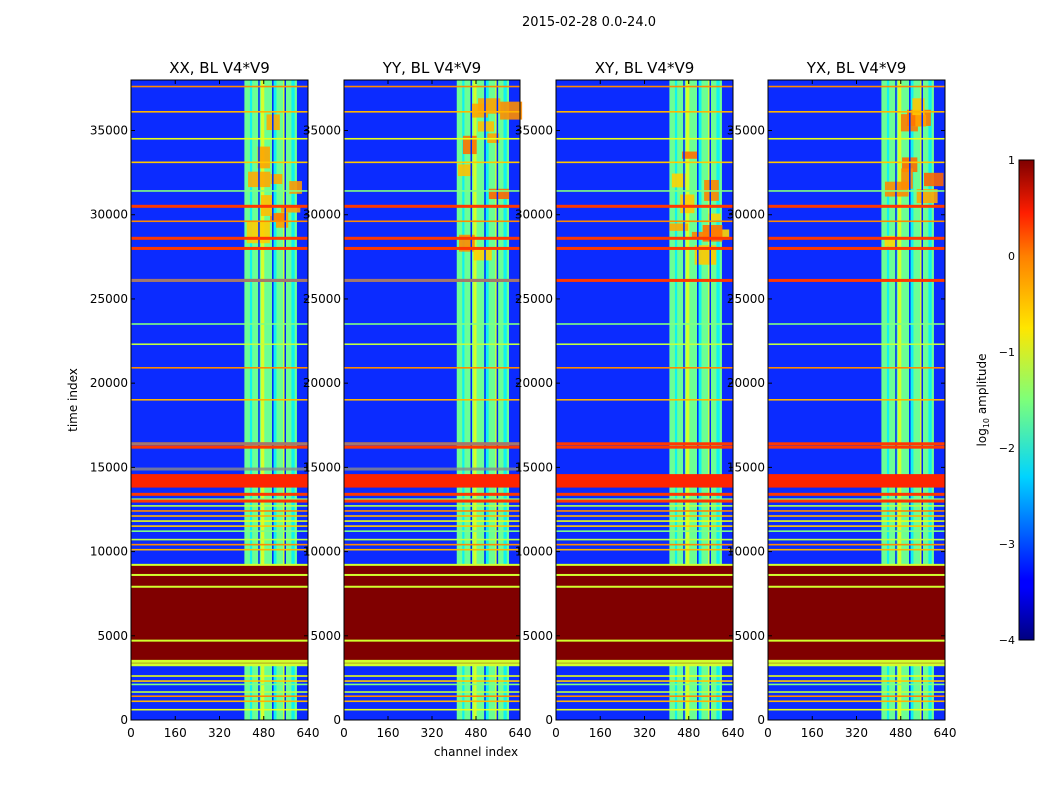 The image size is (1050, 800). Describe the element at coordinates (1011, 256) in the screenshot. I see `colorbar-tick-label: 0` at that location.